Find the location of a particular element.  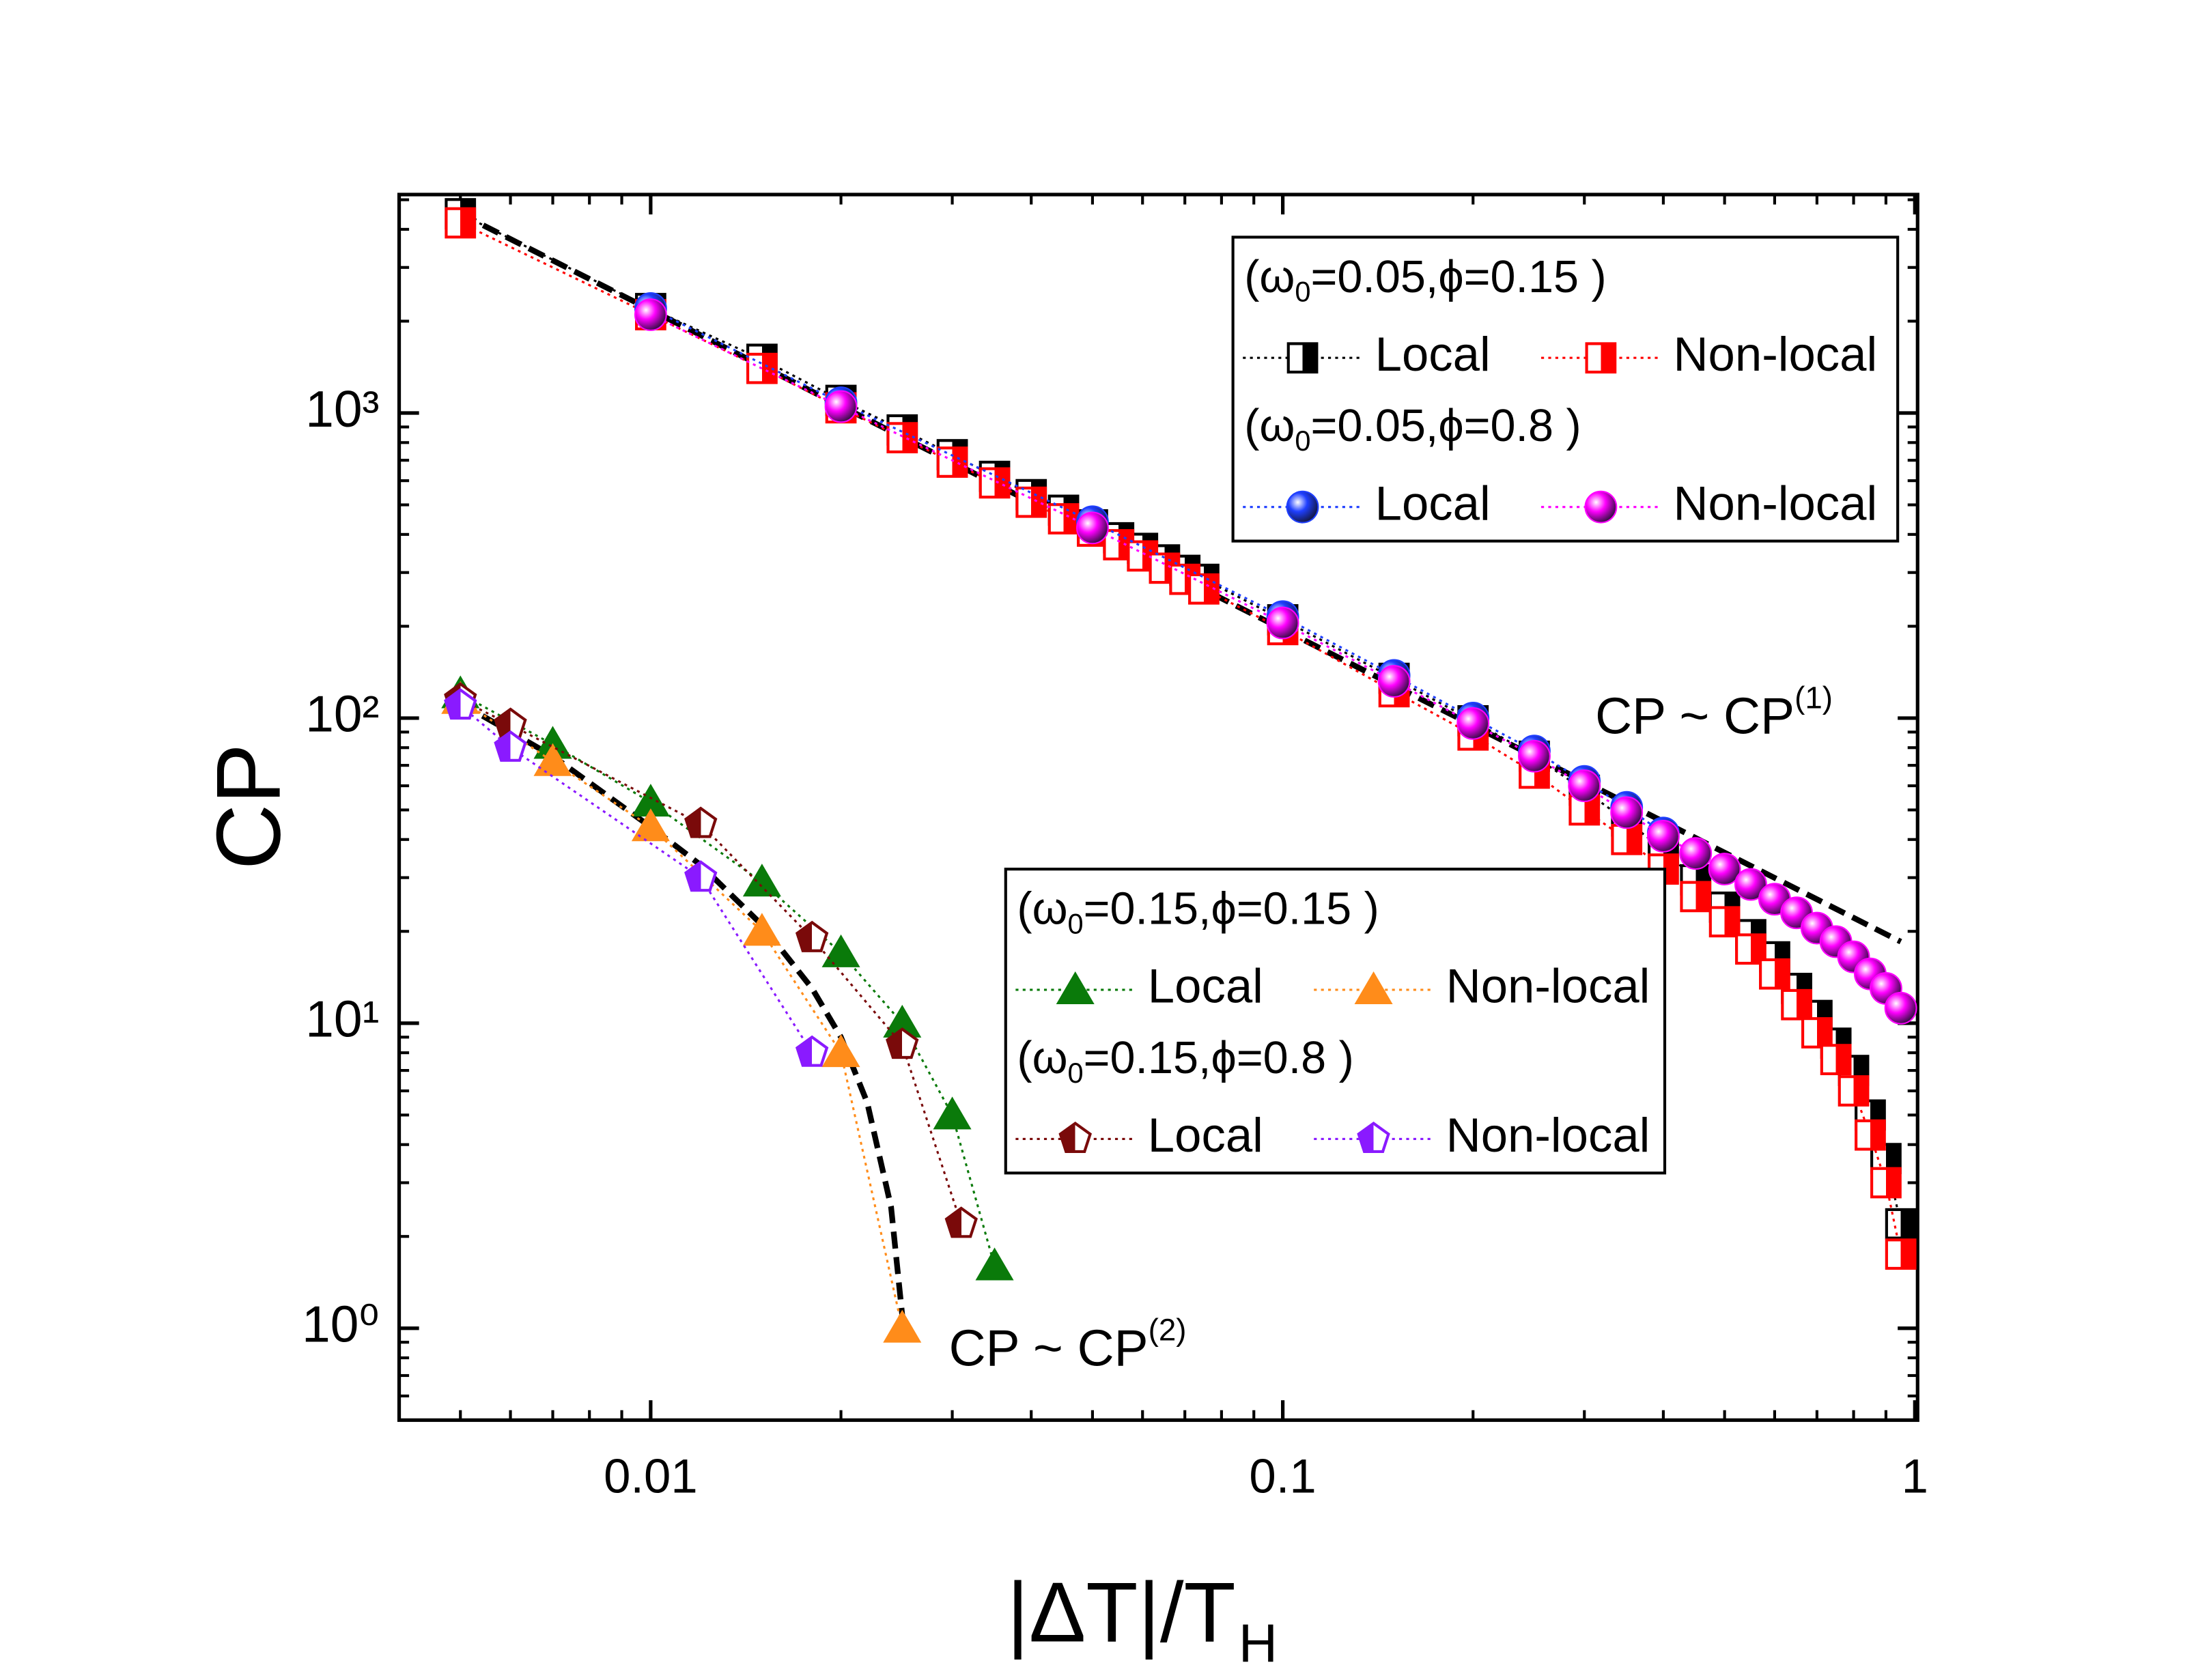

legend-group-suffix: =0.15,ϕ=0.8 ) is located at coordinates (1219, 1058).